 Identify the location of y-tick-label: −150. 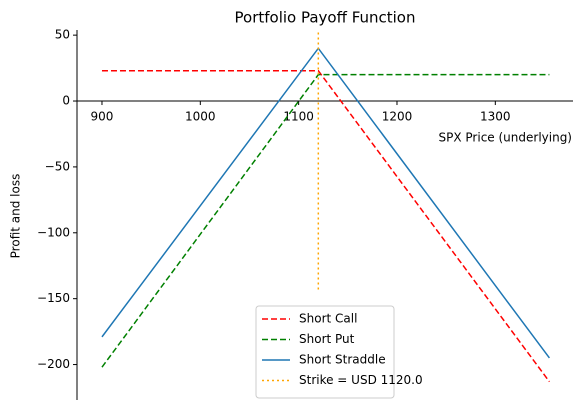
(53, 298).